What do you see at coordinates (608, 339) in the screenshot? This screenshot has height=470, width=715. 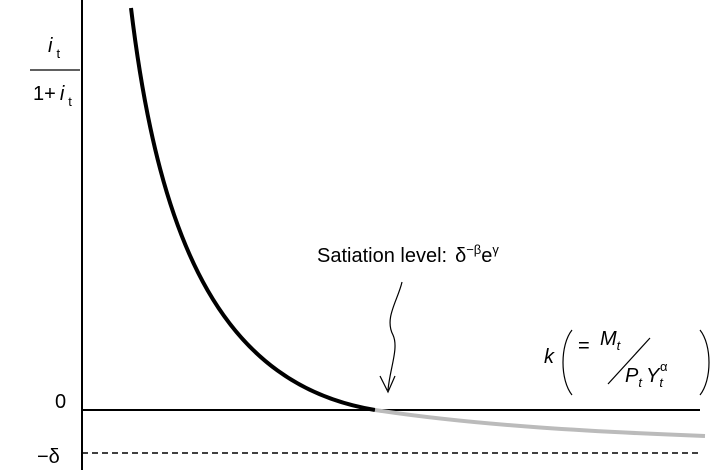 I see `x-label-m-letter: M` at bounding box center [608, 339].